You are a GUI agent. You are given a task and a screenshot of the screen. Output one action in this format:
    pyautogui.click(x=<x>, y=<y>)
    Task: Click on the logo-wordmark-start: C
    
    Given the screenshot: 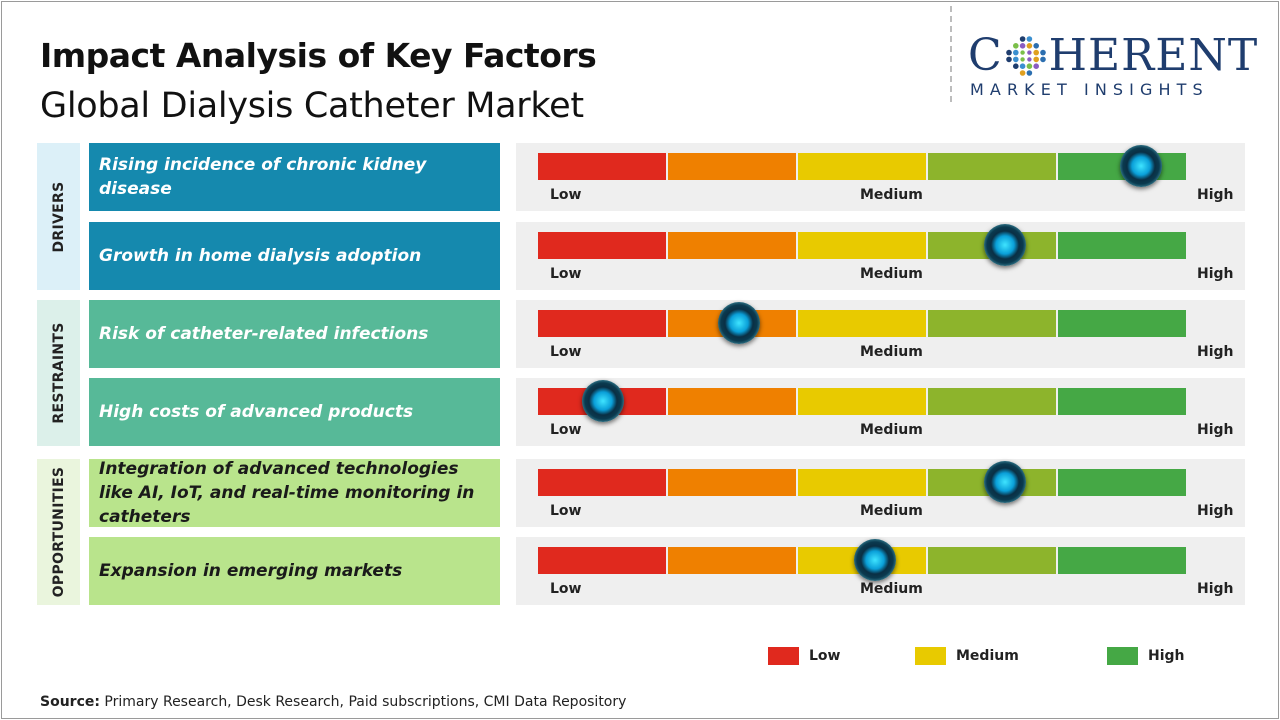 What is the action you would take?
    pyautogui.click(x=985, y=55)
    